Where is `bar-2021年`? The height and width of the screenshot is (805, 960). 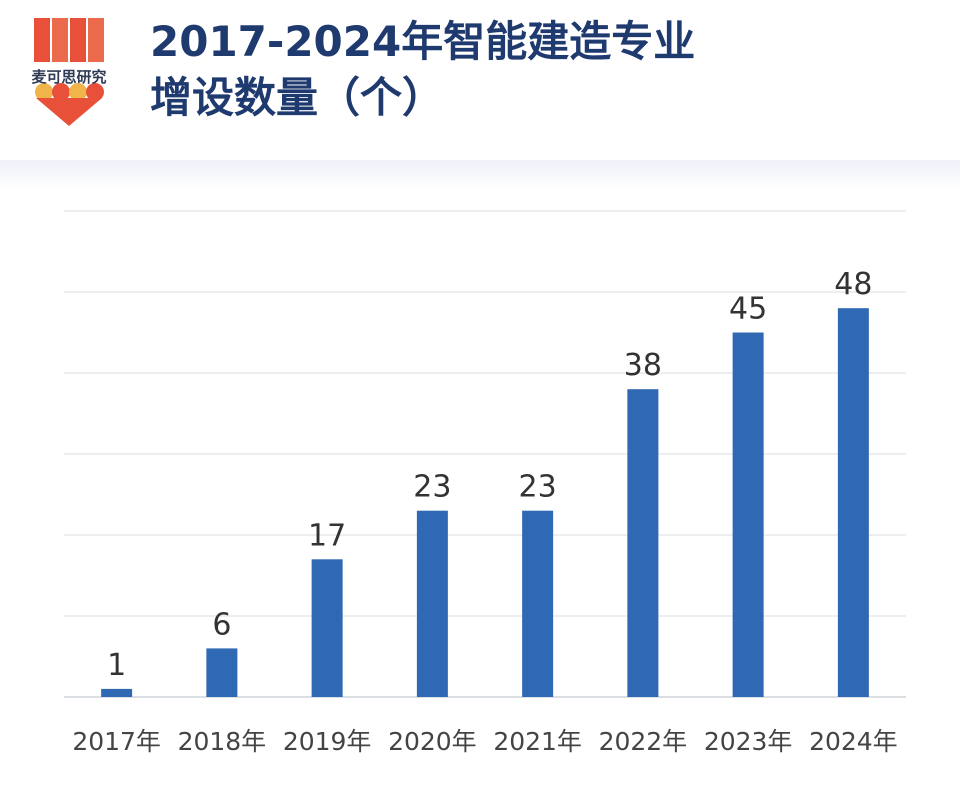 bar-2021年 is located at coordinates (538, 603).